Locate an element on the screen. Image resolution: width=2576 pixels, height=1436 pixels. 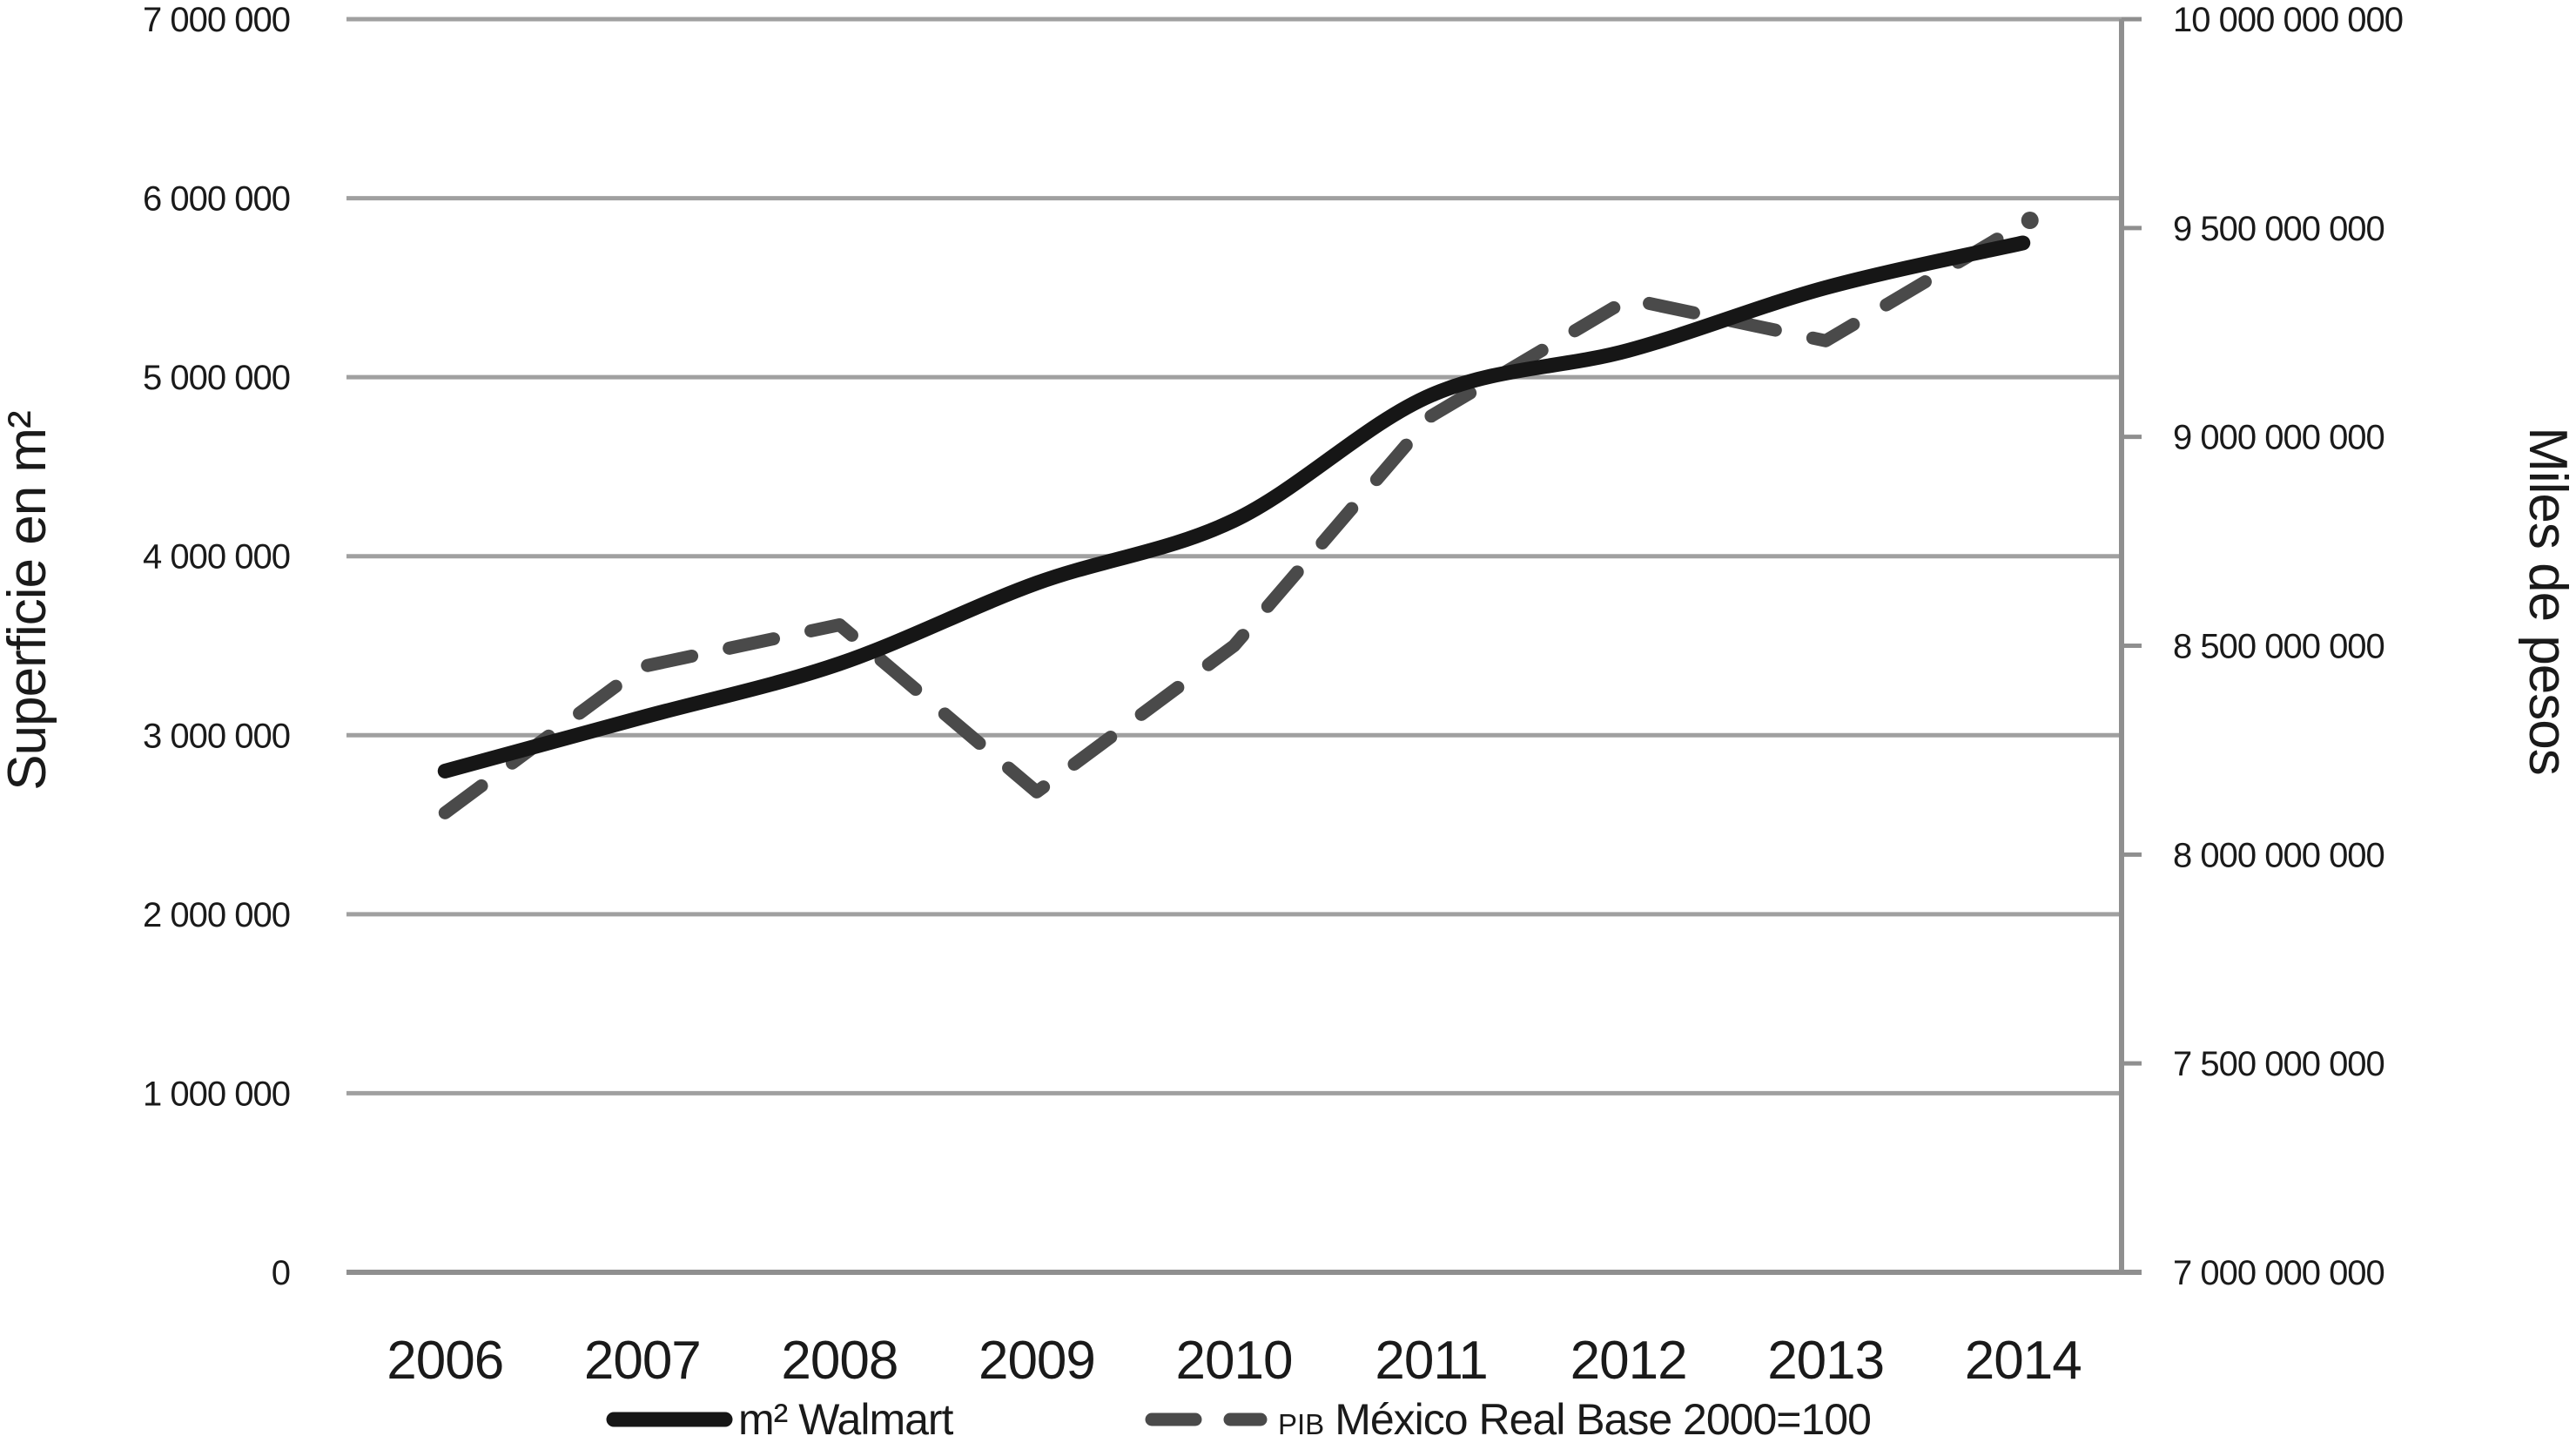
right-axis-tick-label: 9 500 000 000 is located at coordinates (2278, 229).